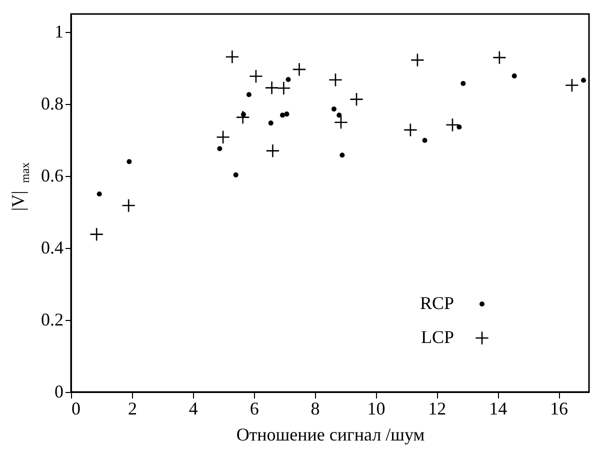  I want to click on y-tick-label: 0.8, so click(52, 104).